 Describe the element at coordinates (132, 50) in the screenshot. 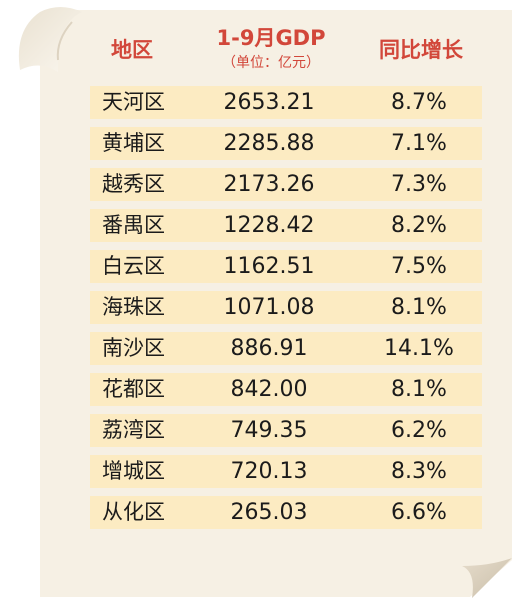

I see `header-district: 地区` at that location.